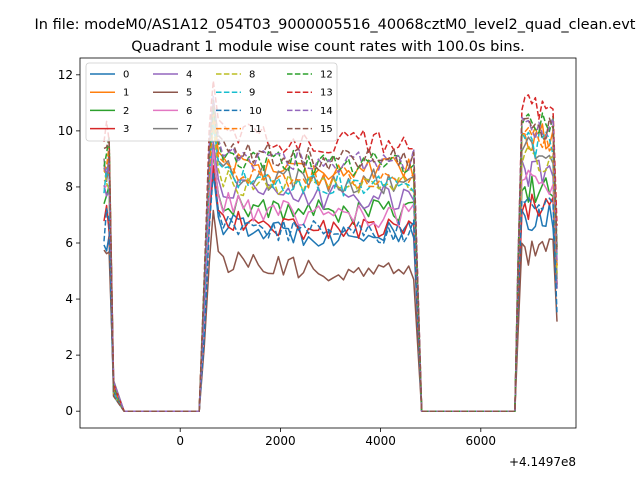 The image size is (640, 480). I want to click on x-tick-label: 4000, so click(380, 441).